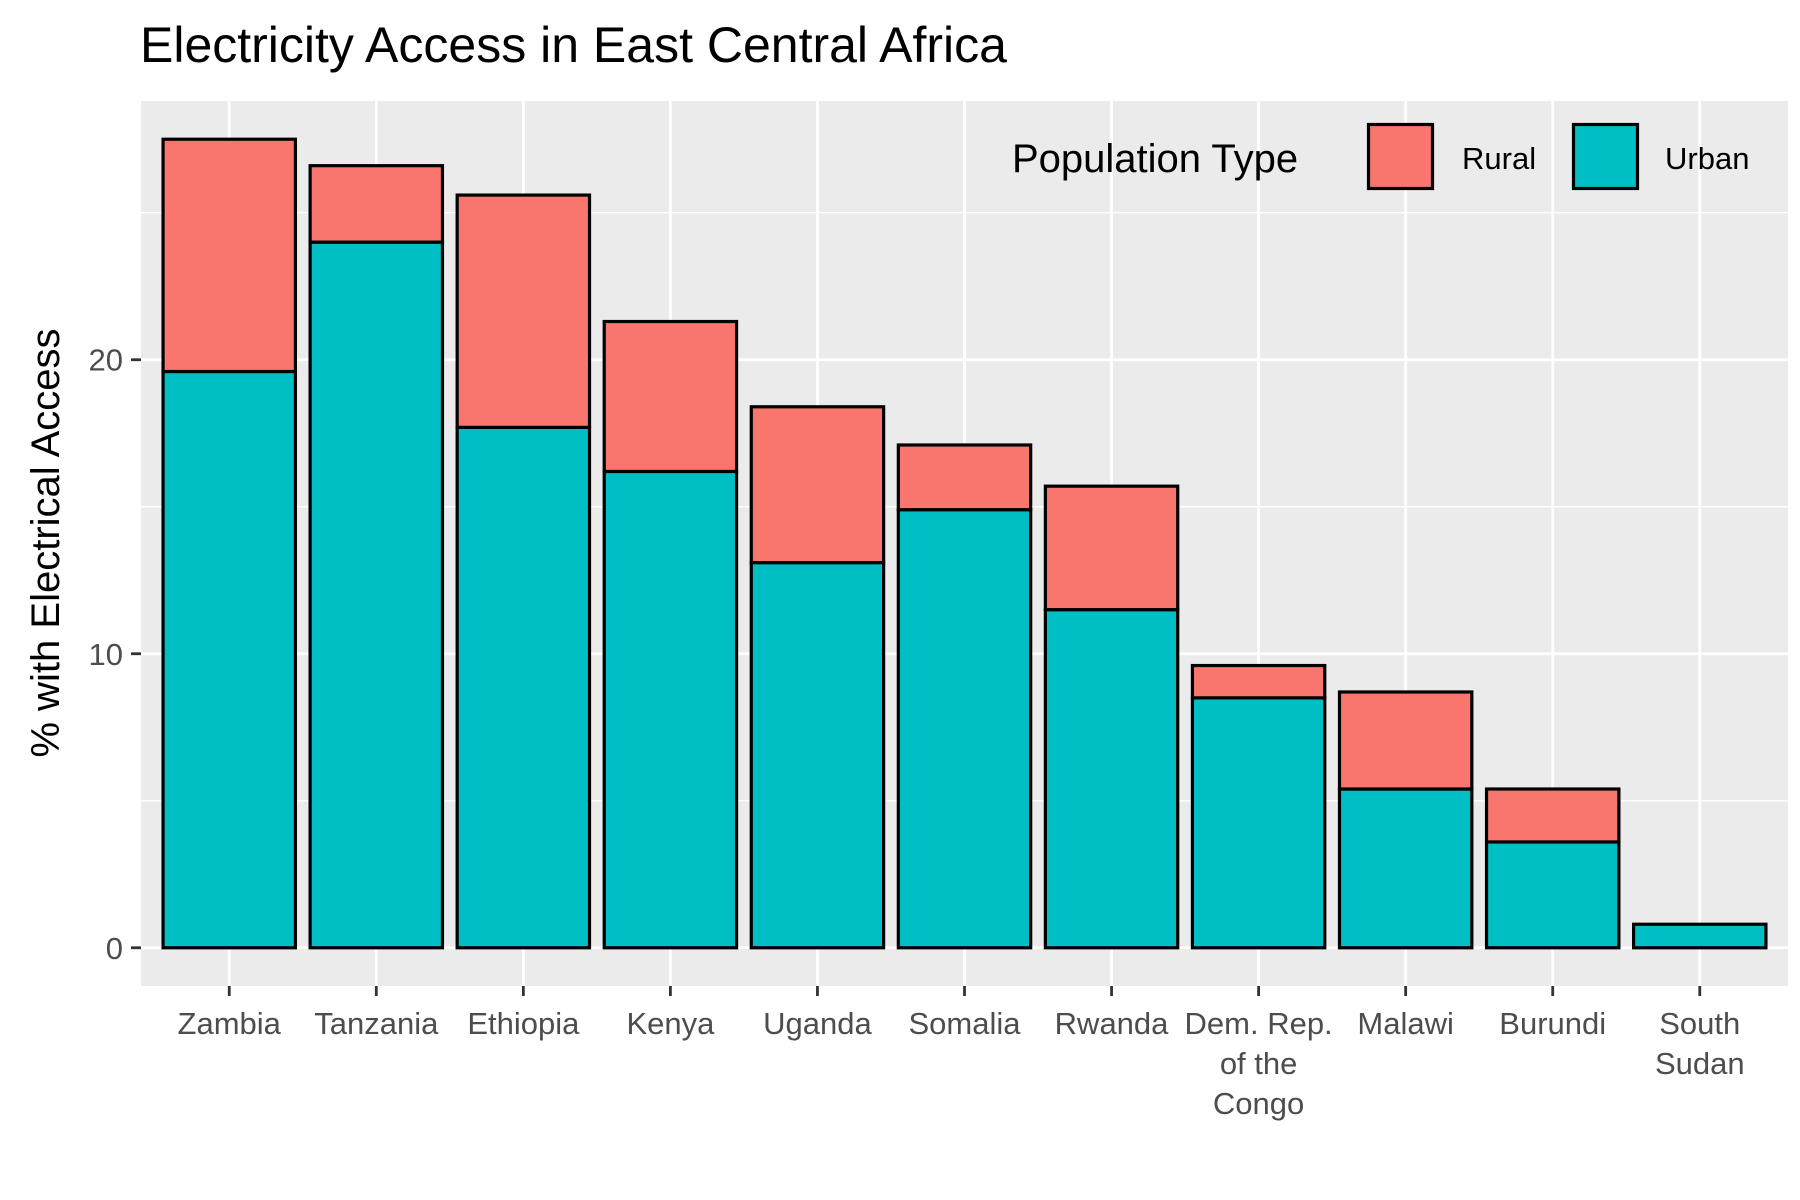  What do you see at coordinates (114, 948) in the screenshot?
I see `y-tick-label: 0` at bounding box center [114, 948].